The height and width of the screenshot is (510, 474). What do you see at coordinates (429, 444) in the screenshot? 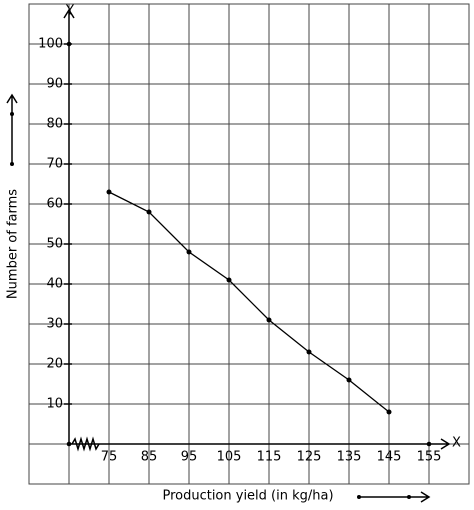
I see `axis-dot` at bounding box center [429, 444].